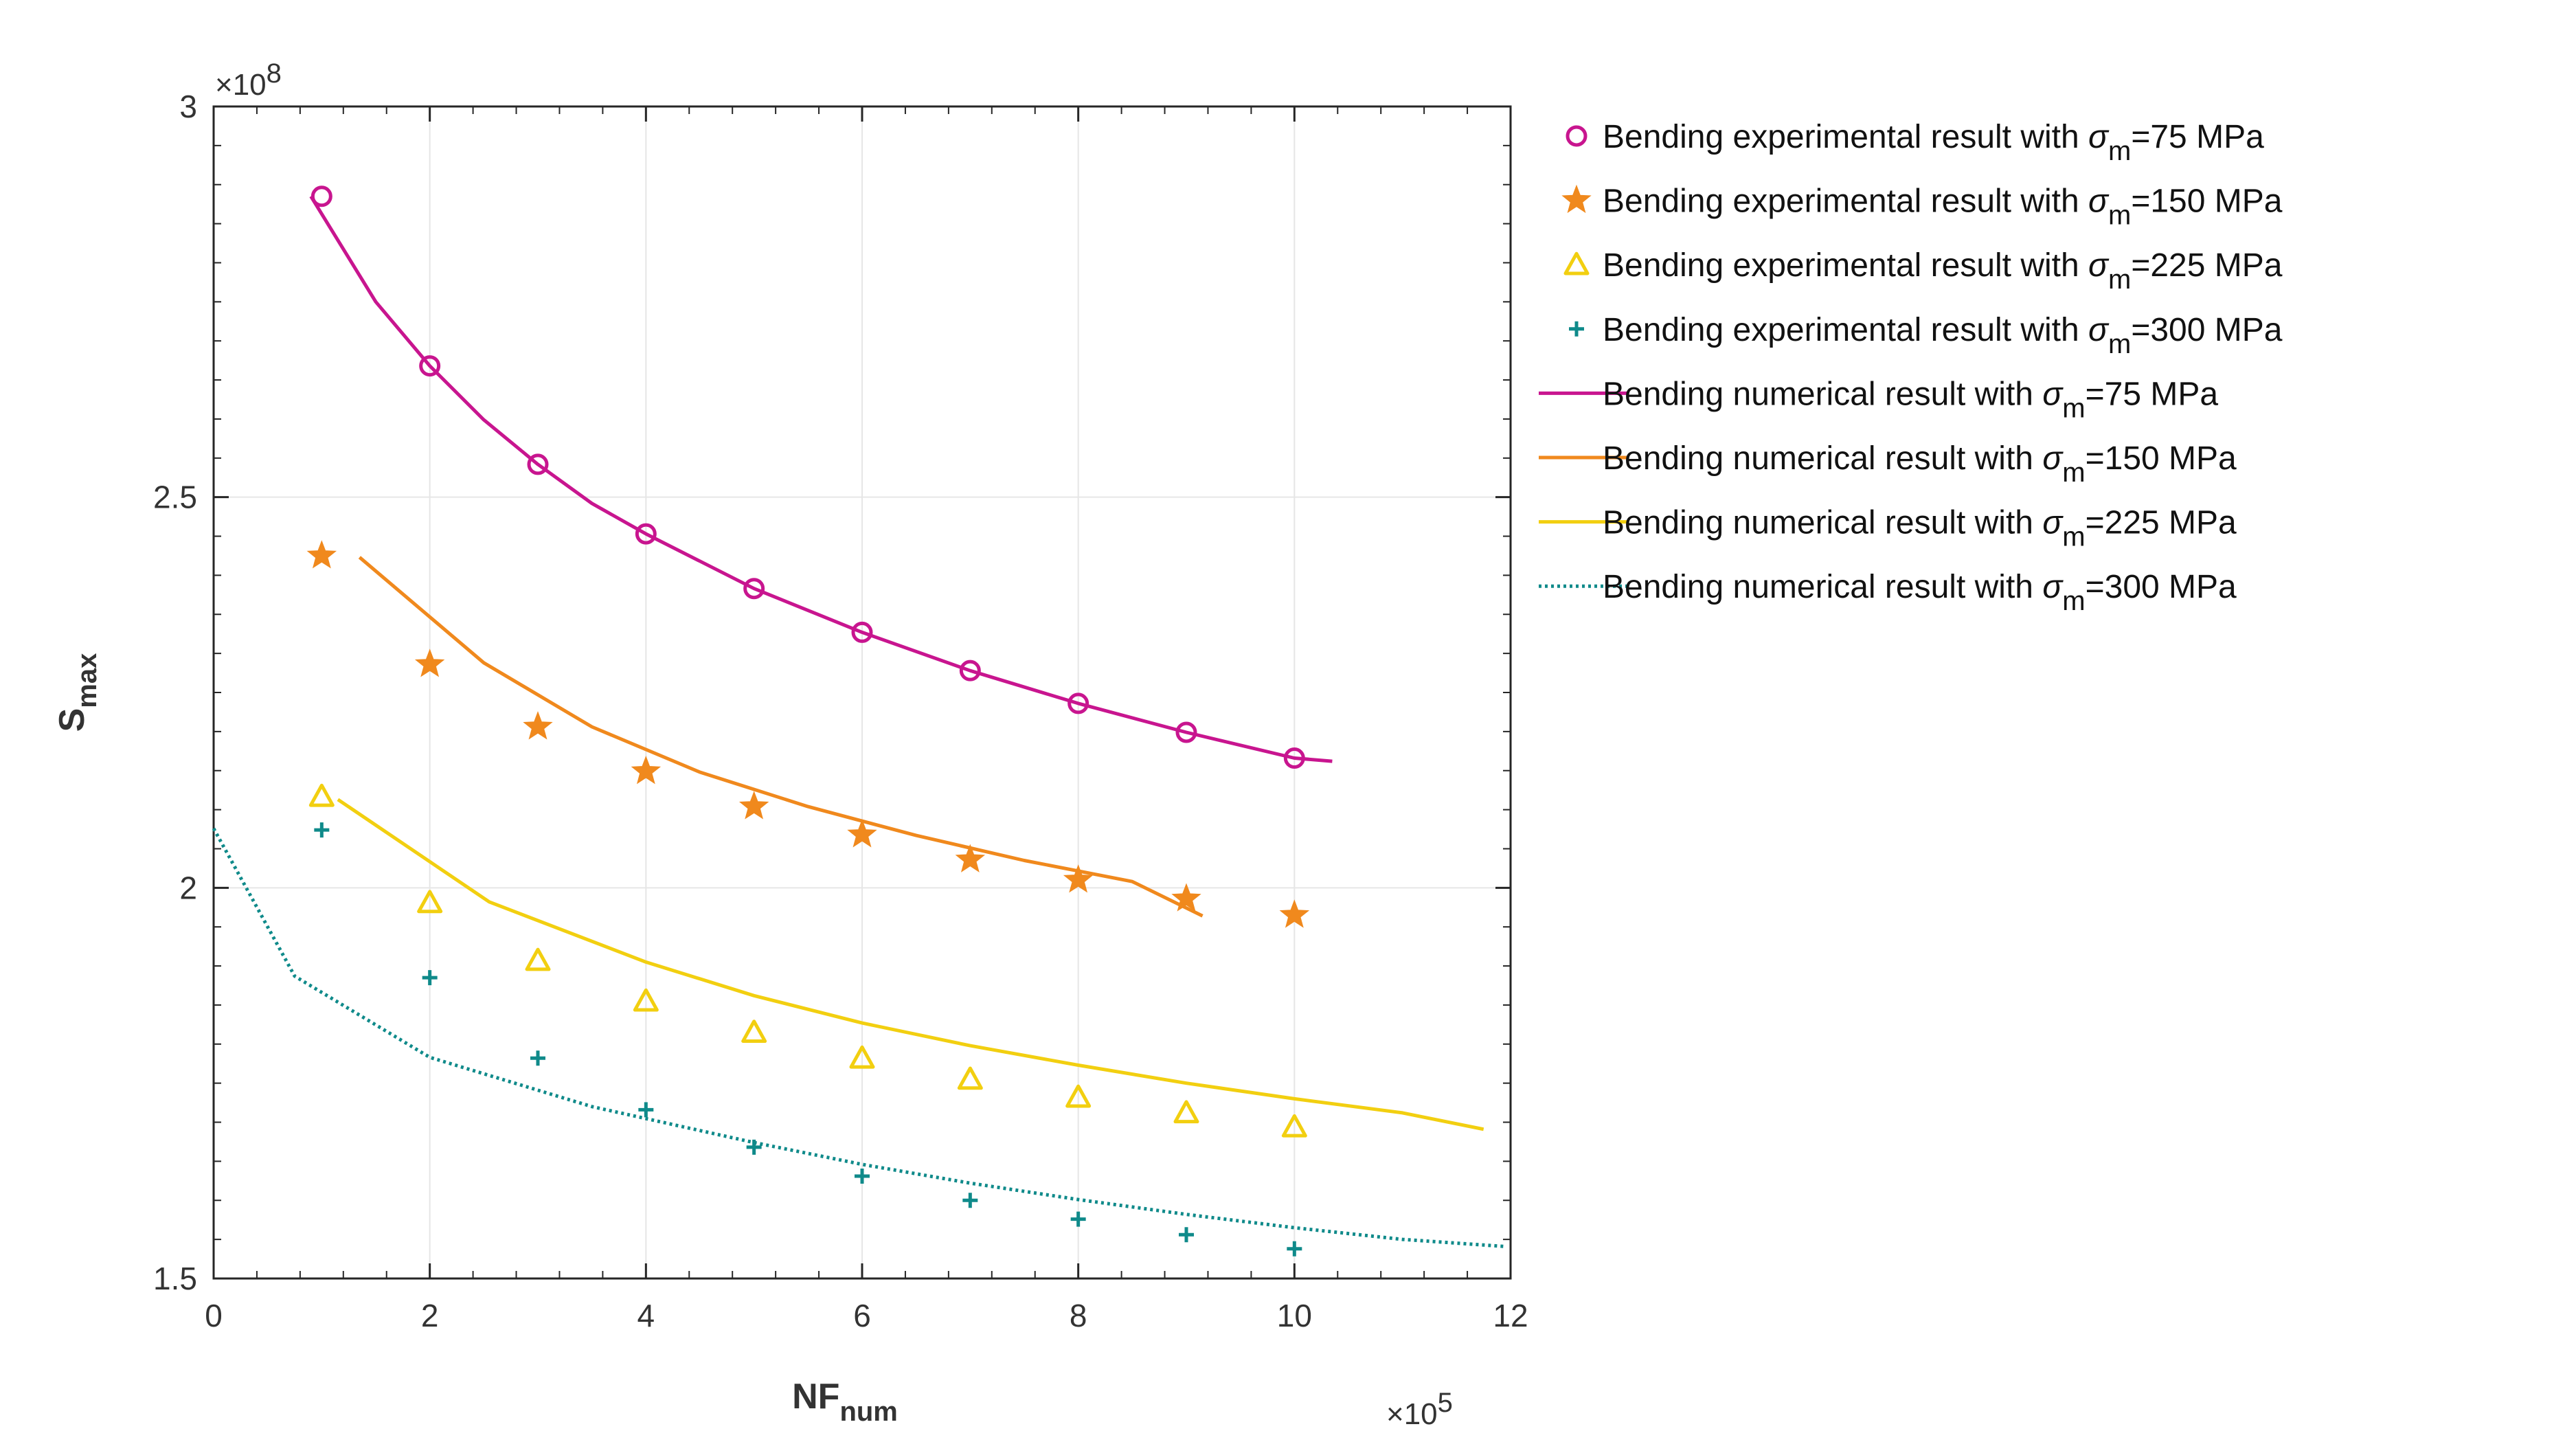 This screenshot has width=2576, height=1431. Describe the element at coordinates (1920, 528) in the screenshot. I see `legend-label: Bending numerical result with σm=225 MPa` at that location.